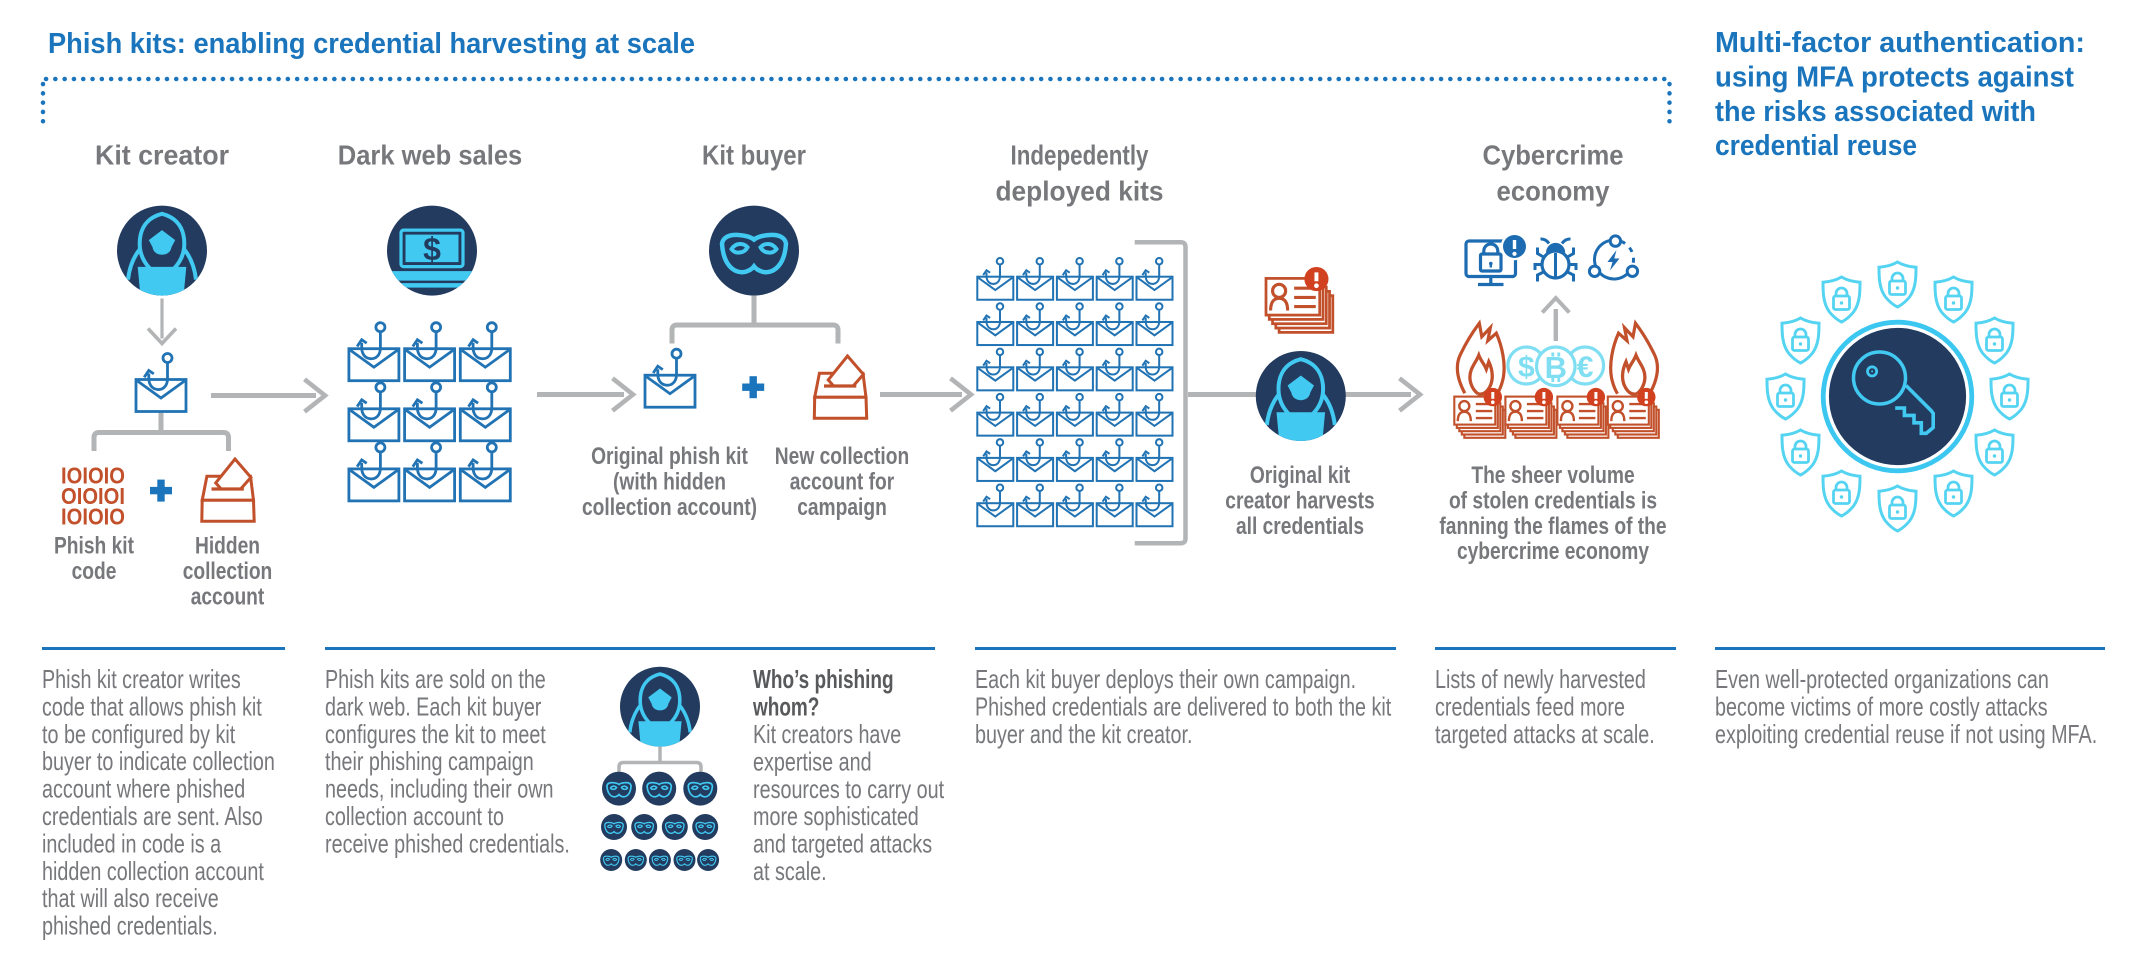 This screenshot has width=2138, height=954. What do you see at coordinates (433, 706) in the screenshot?
I see `svg-text: dark web. Each kit buyer` at bounding box center [433, 706].